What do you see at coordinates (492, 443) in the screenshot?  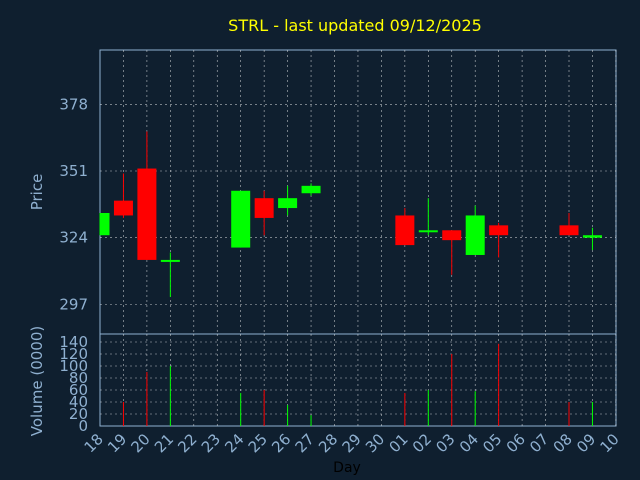 I see `x-tick-label: 05` at bounding box center [492, 443].